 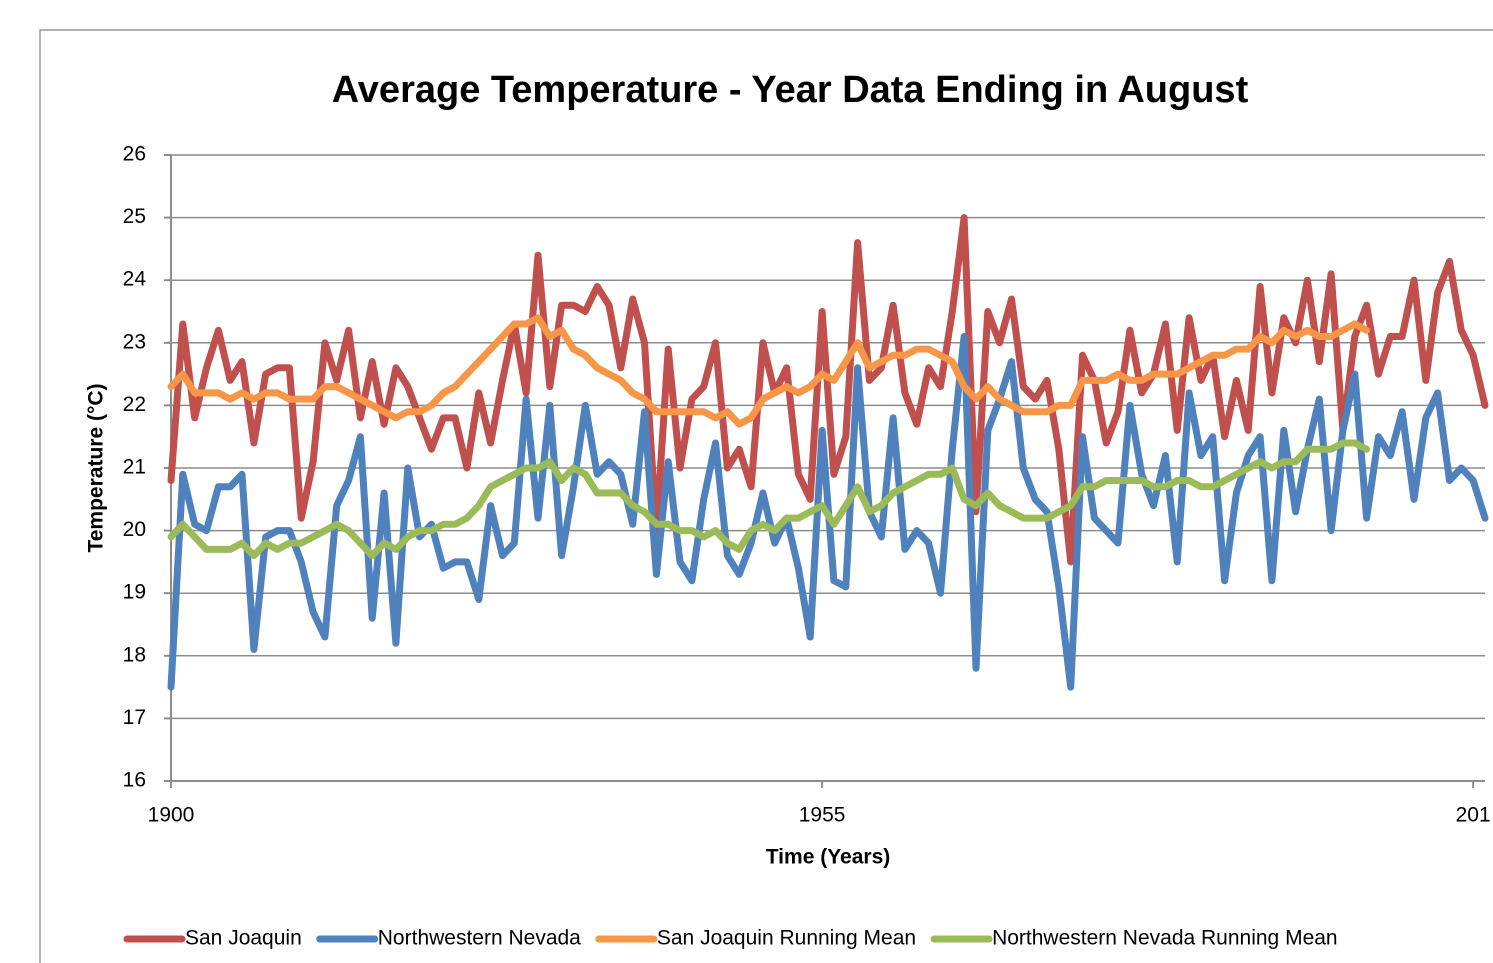 I want to click on y-tick-label: 21, so click(x=134, y=467).